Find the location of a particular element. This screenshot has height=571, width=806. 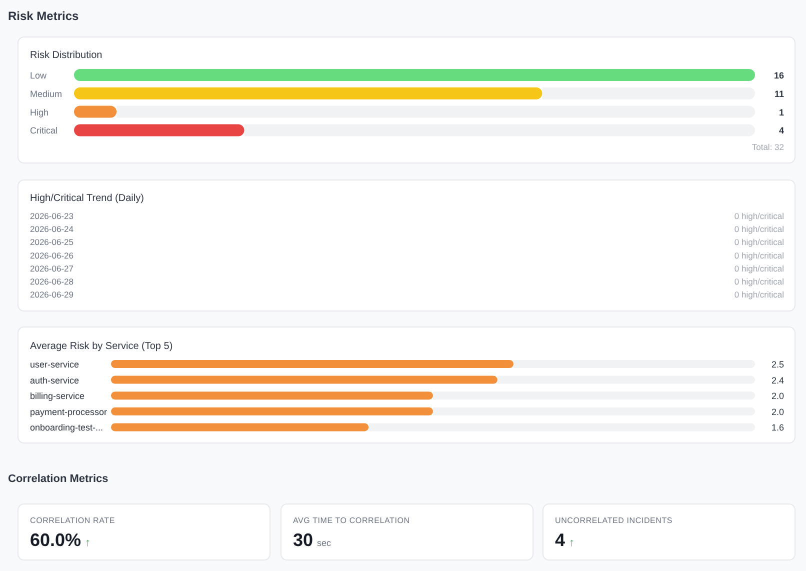

text: High/Critical Trend (Daily) is located at coordinates (87, 198).